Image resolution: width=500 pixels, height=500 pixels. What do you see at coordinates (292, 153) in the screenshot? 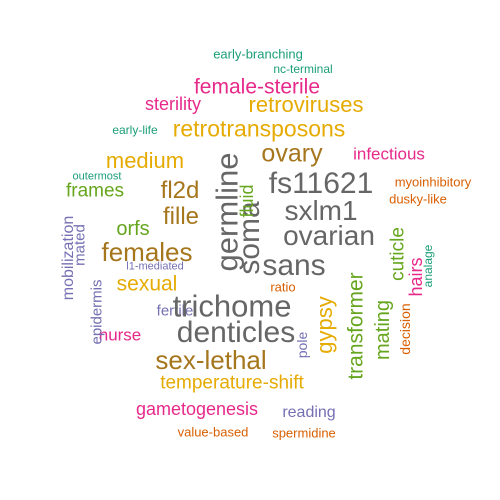
I see `word-ovary: ovary` at bounding box center [292, 153].